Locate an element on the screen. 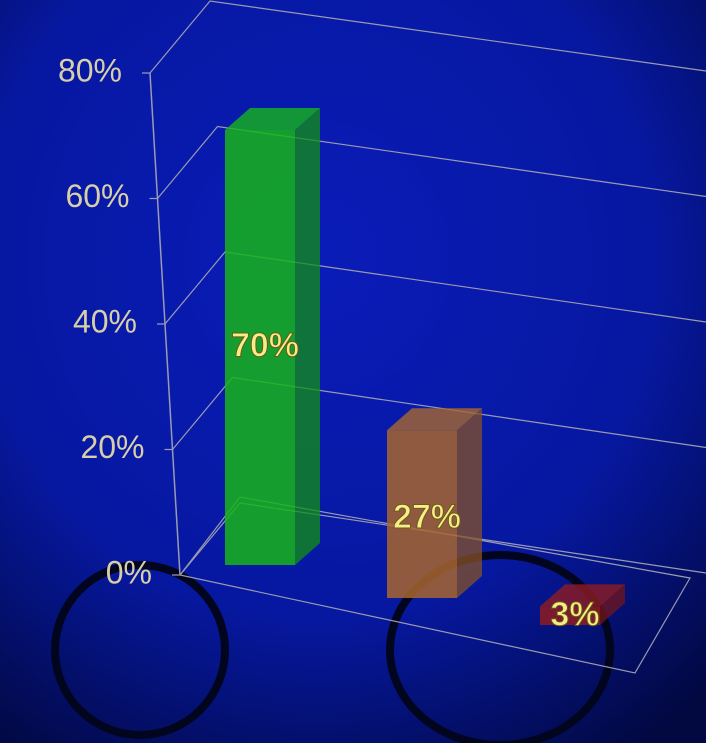 This screenshot has height=743, width=706. y-tick-label: 20% is located at coordinates (112, 447).